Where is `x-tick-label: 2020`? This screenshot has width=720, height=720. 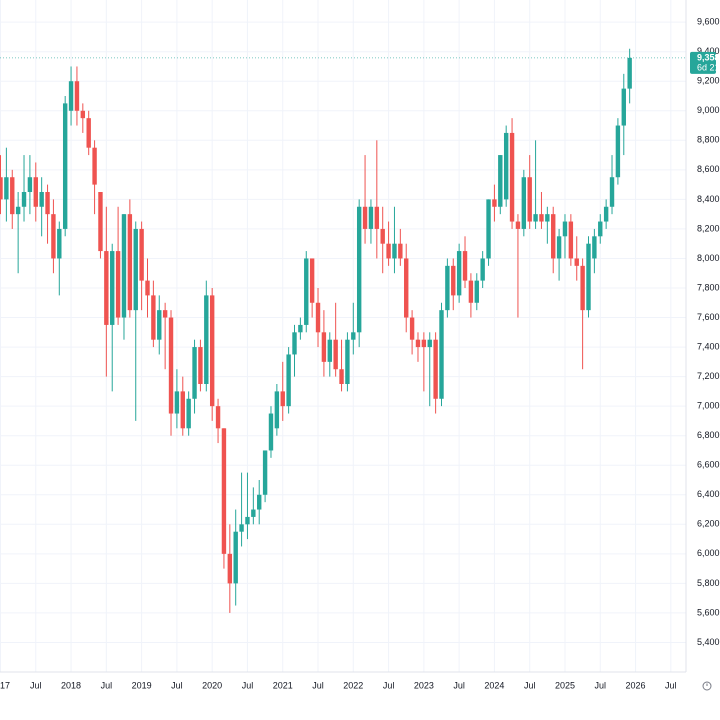 x-tick-label: 2020 is located at coordinates (212, 685).